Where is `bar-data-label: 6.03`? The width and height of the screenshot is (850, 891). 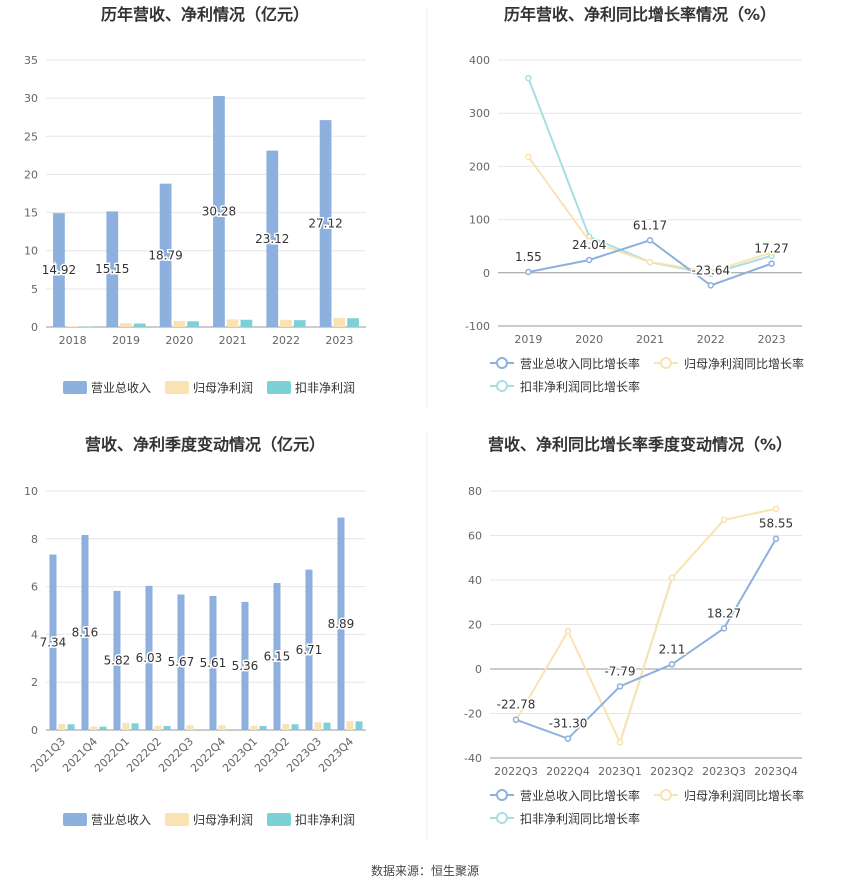 bar-data-label: 6.03 is located at coordinates (149, 658).